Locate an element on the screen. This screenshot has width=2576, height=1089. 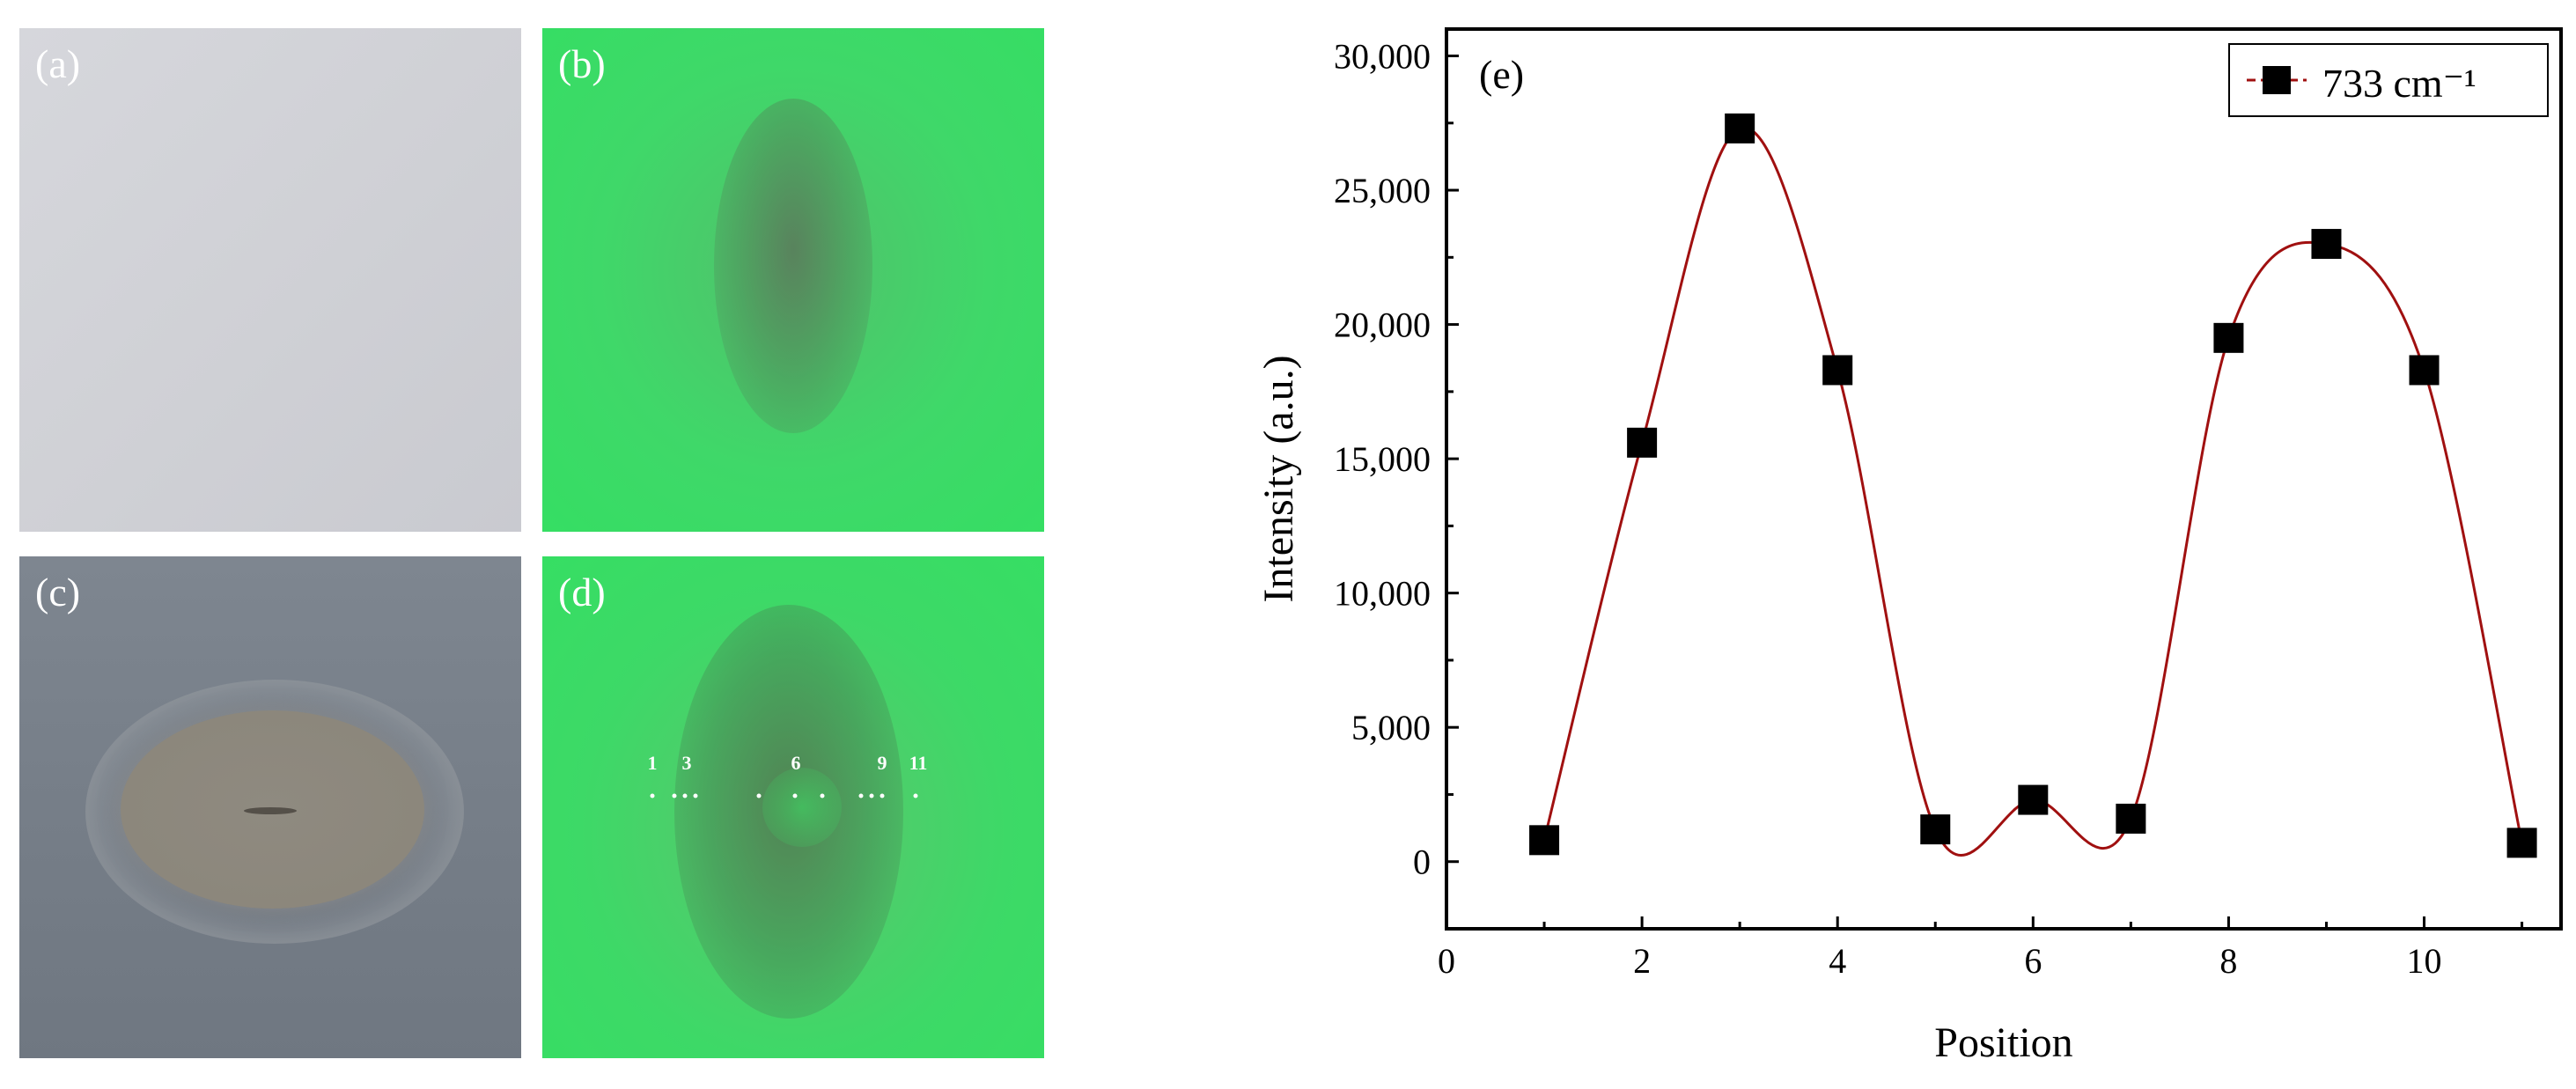
panel-b-image: (b) is located at coordinates (793, 280).